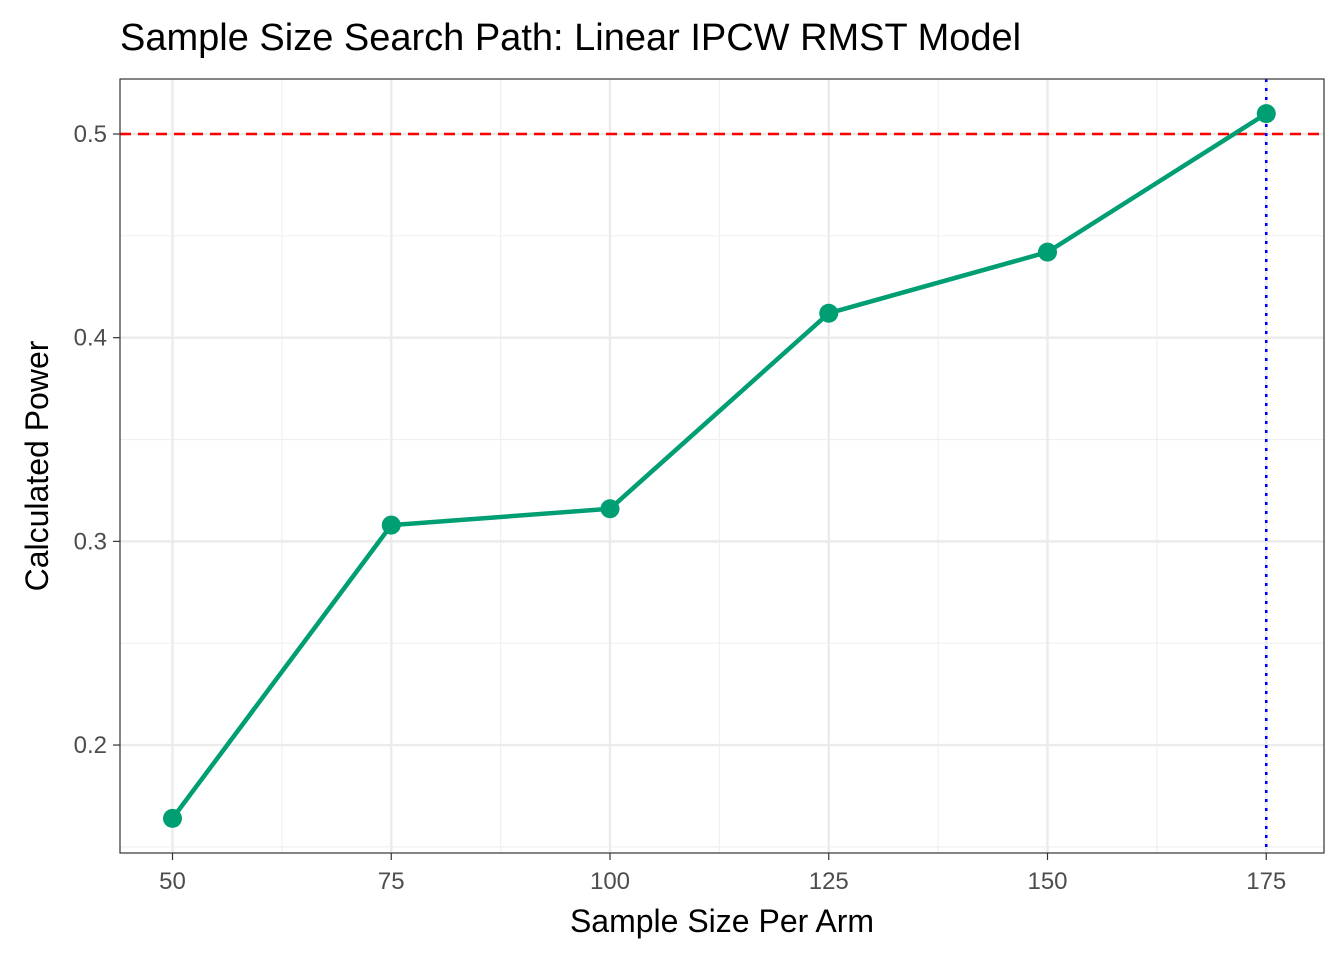  I want to click on x-tick-label: 150, so click(1047, 881).